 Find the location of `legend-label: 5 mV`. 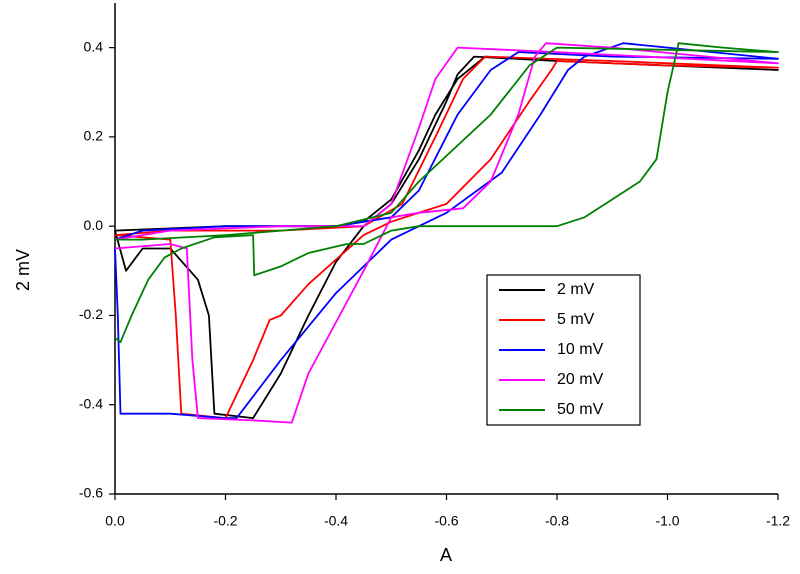

legend-label: 5 mV is located at coordinates (576, 319).